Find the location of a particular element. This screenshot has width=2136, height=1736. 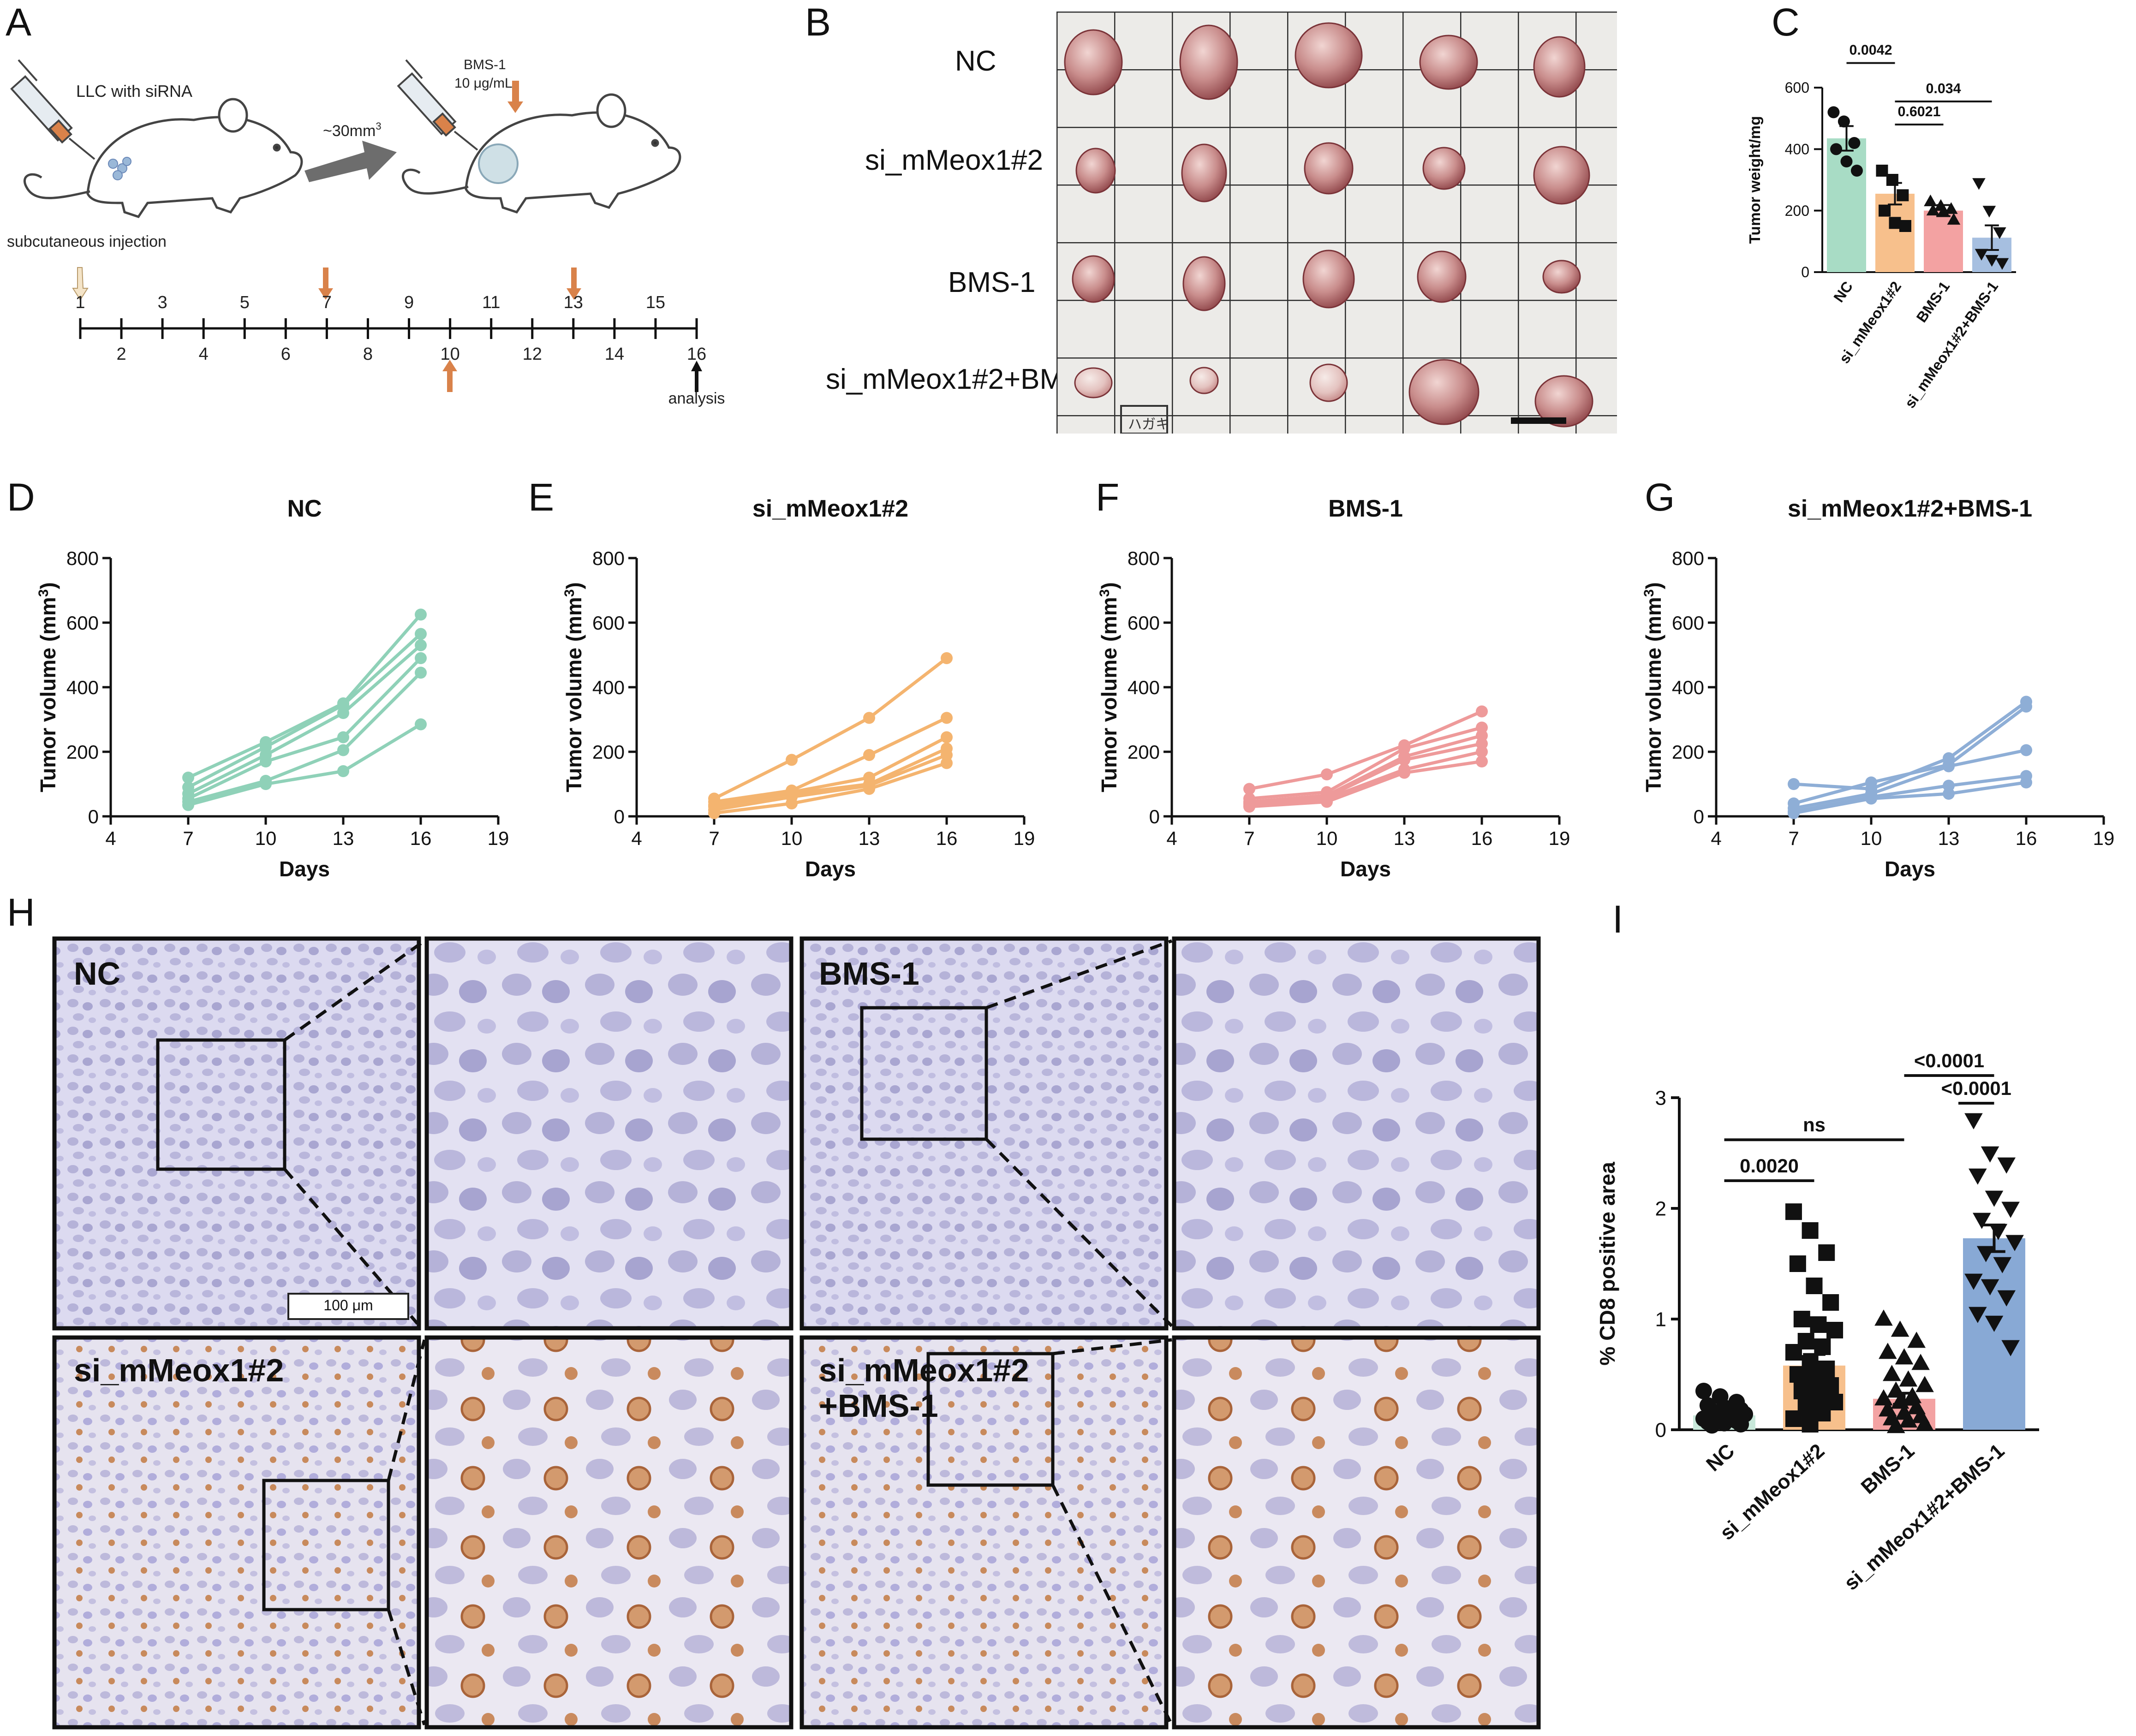

y-axis-title: Tumor weight/mg is located at coordinates (1755, 180).